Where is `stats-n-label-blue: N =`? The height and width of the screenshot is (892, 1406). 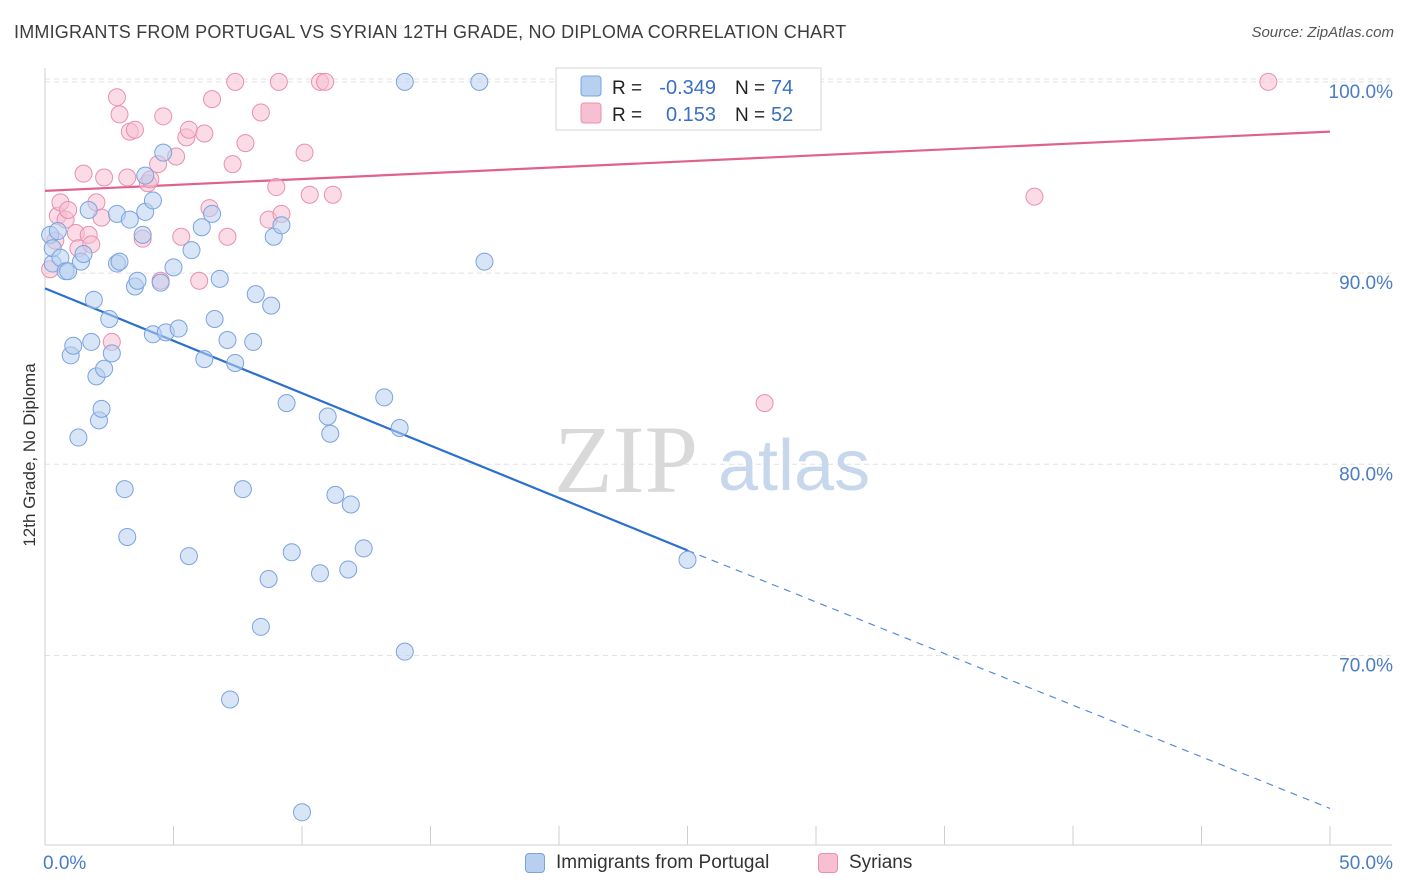 stats-n-label-blue: N = is located at coordinates (750, 88).